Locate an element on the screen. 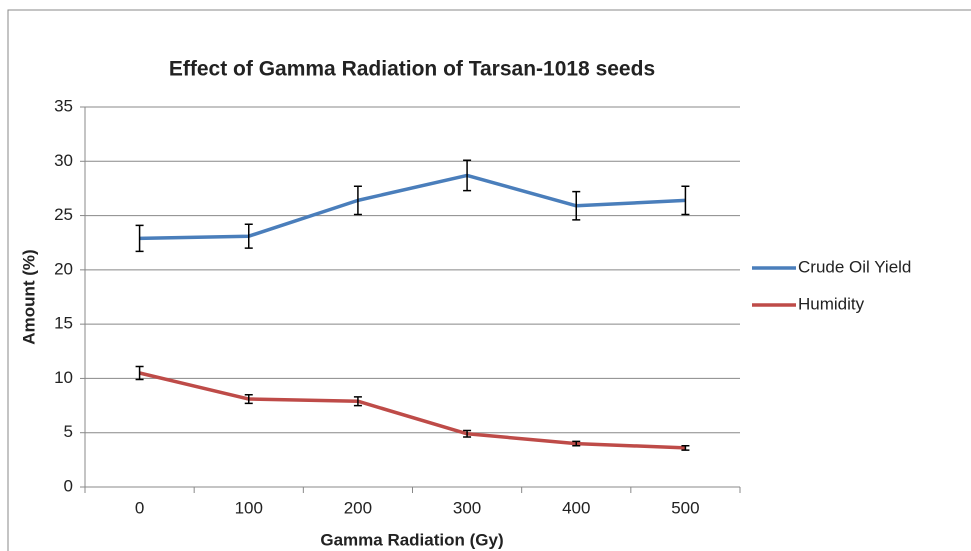 The image size is (971, 551). x-tick-label: 500 is located at coordinates (685, 507).